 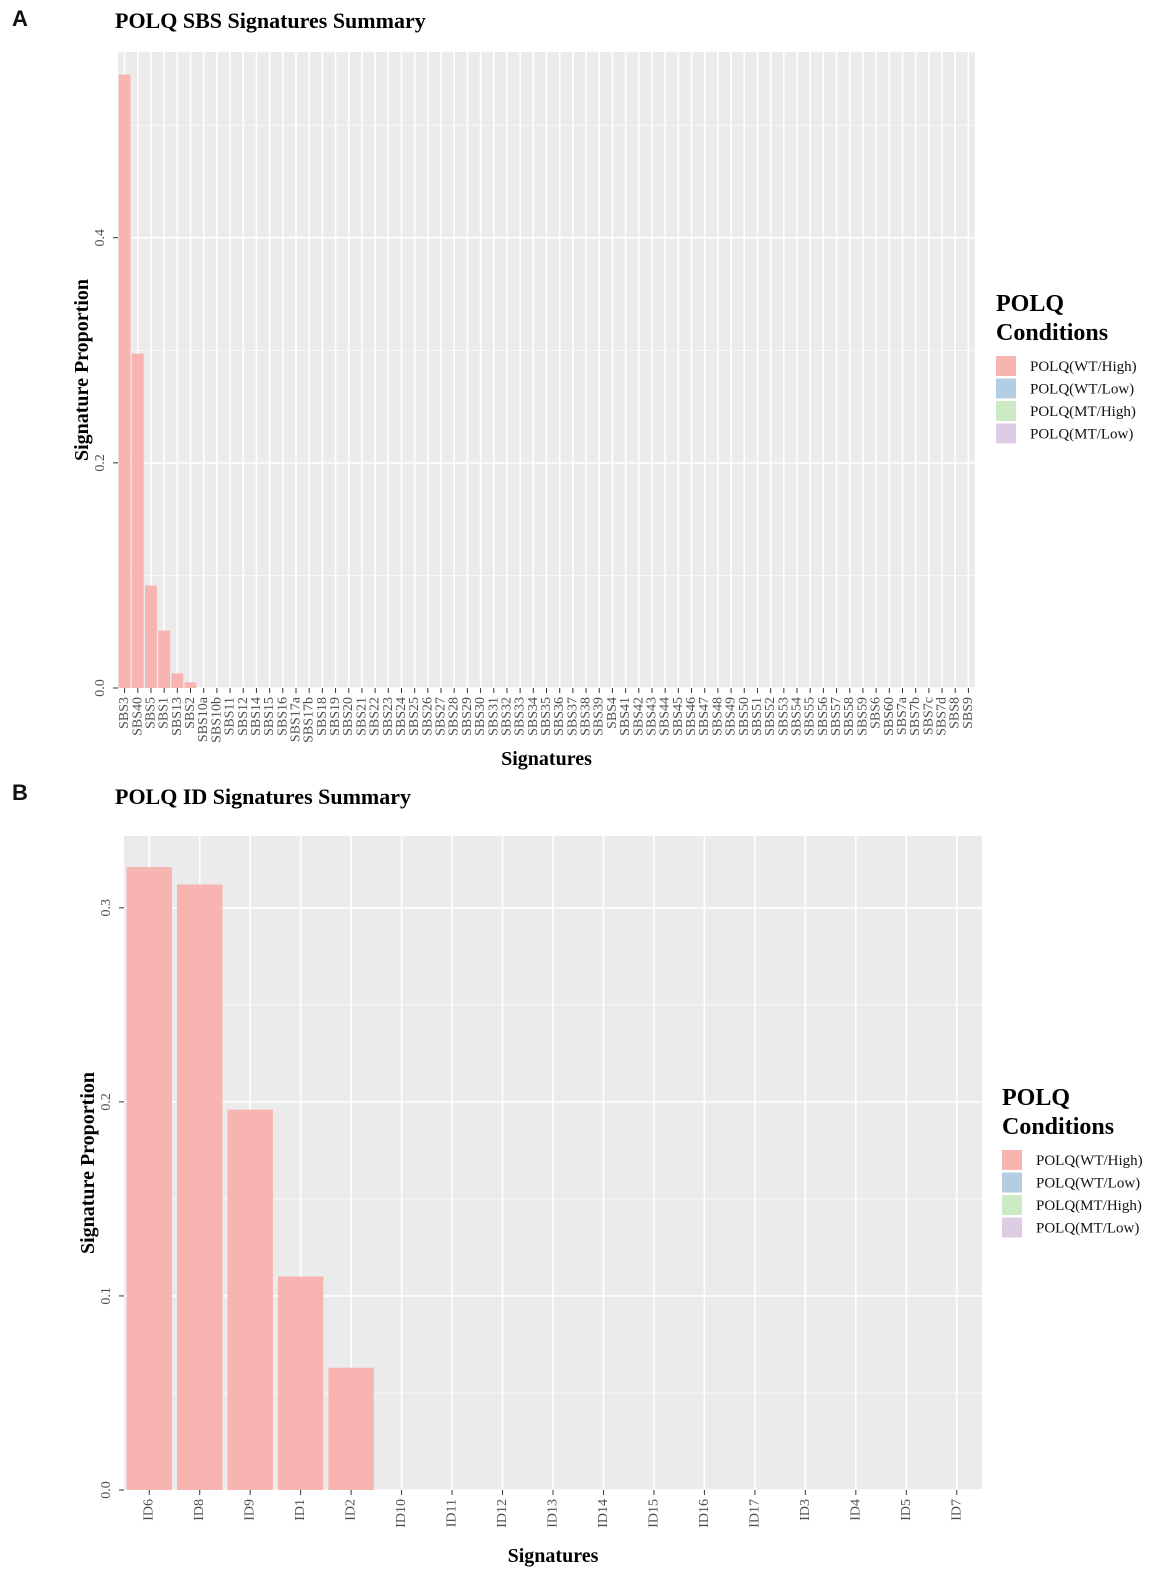 What do you see at coordinates (1058, 1127) in the screenshot?
I see `legend-title-line: Conditions` at bounding box center [1058, 1127].